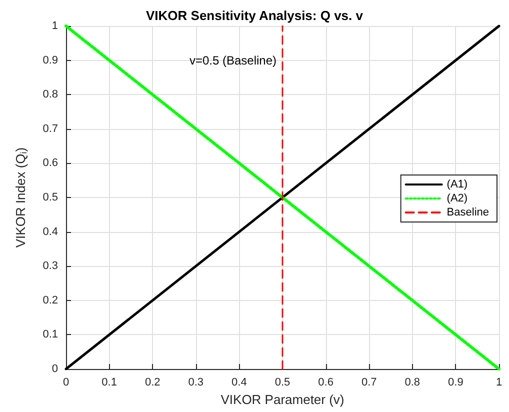 Image resolution: width=509 pixels, height=412 pixels. Describe the element at coordinates (255, 15) in the screenshot. I see `chart-title: VIKOR Sensitivity Analysis: Q vs. v` at that location.